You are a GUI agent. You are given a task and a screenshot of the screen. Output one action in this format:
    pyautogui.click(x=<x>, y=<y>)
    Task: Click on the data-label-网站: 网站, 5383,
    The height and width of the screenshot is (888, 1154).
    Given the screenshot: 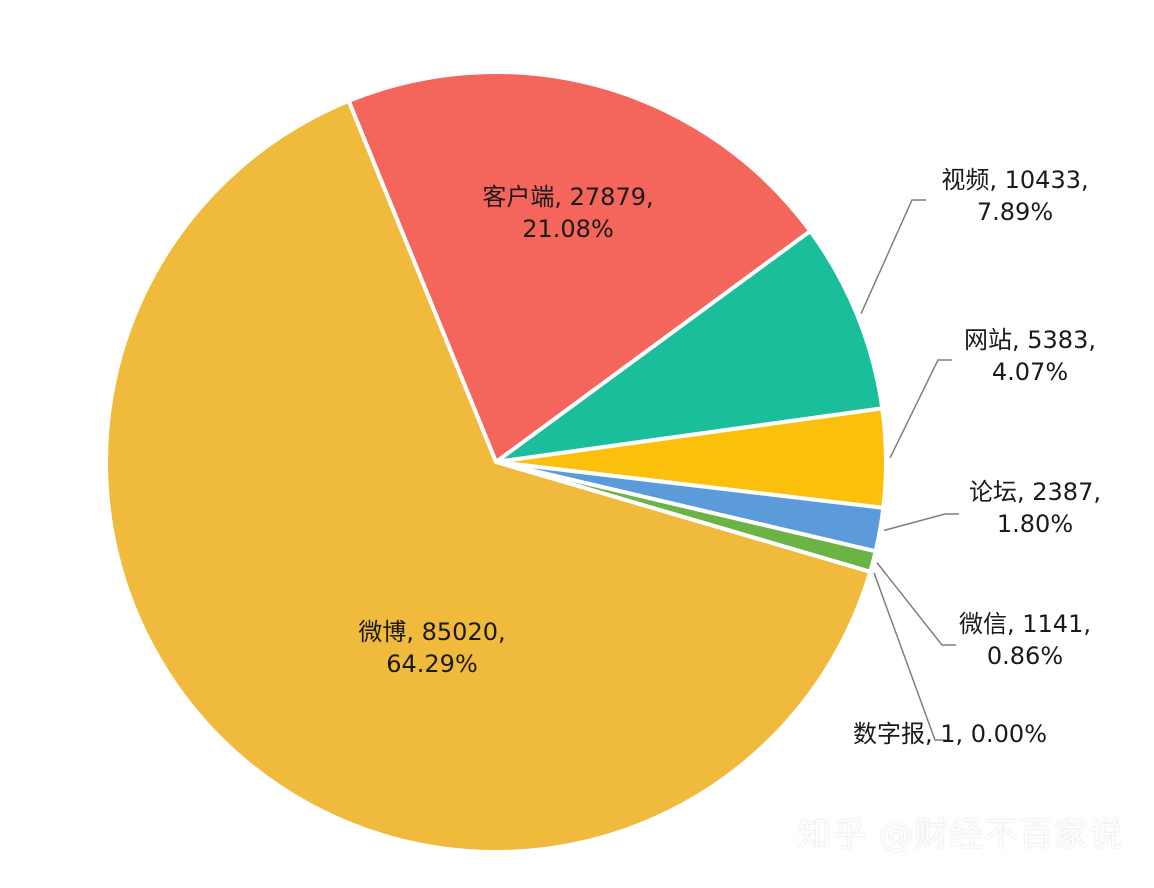 What is the action you would take?
    pyautogui.click(x=1030, y=340)
    